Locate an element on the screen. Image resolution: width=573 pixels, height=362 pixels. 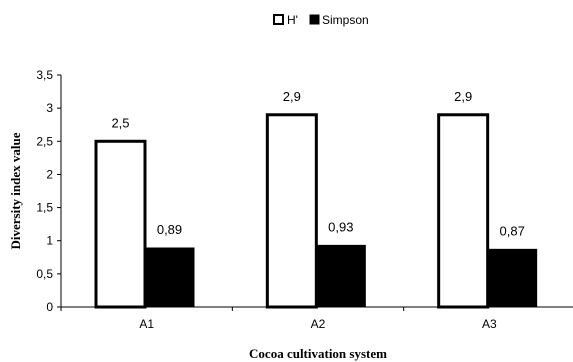
data-label: 2,5 is located at coordinates (120, 122).